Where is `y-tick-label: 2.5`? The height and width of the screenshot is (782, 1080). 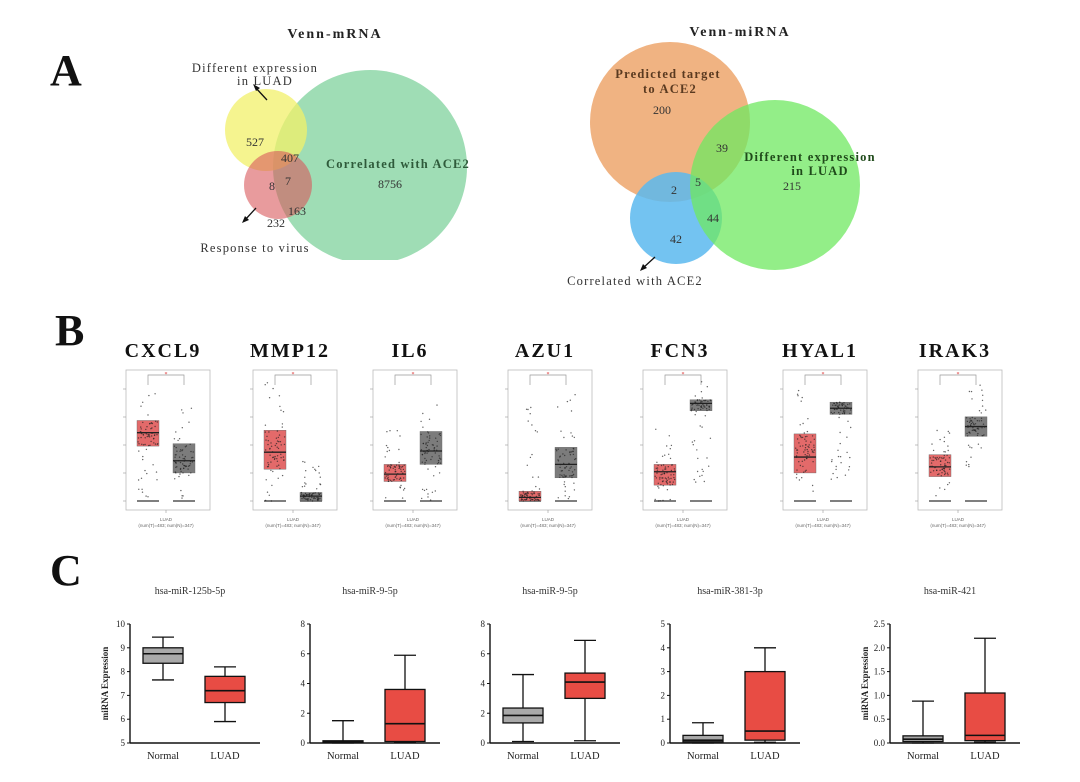
y-tick-label: 2.5 is located at coordinates (880, 624).